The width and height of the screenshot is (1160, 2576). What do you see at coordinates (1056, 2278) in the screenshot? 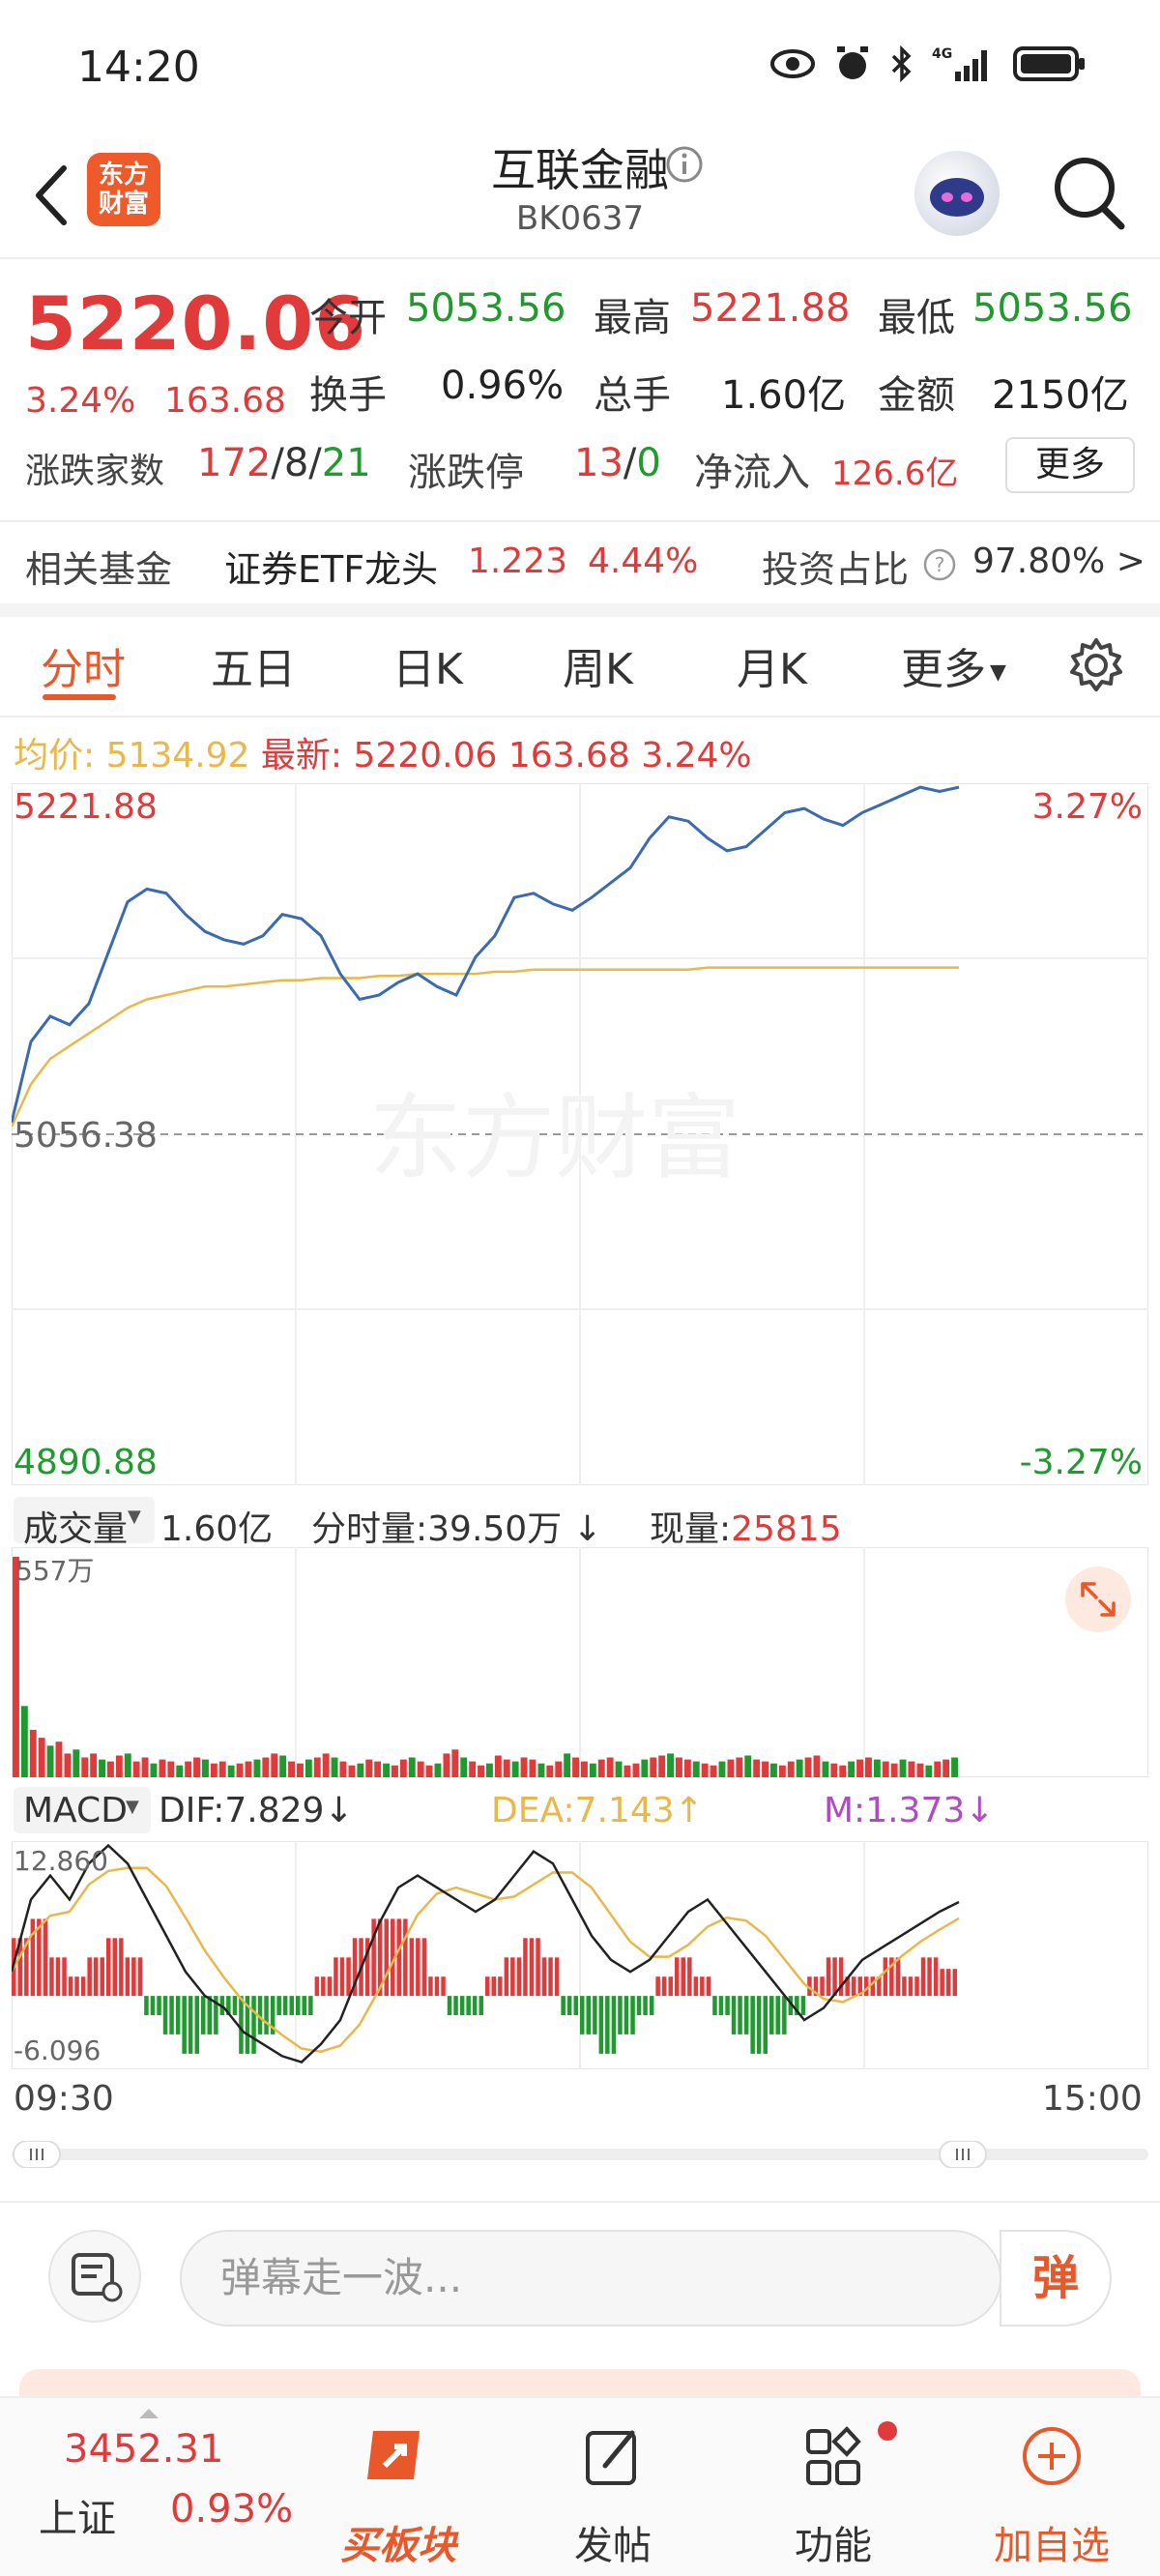
I see `danmaku-send-button: 弹` at bounding box center [1056, 2278].